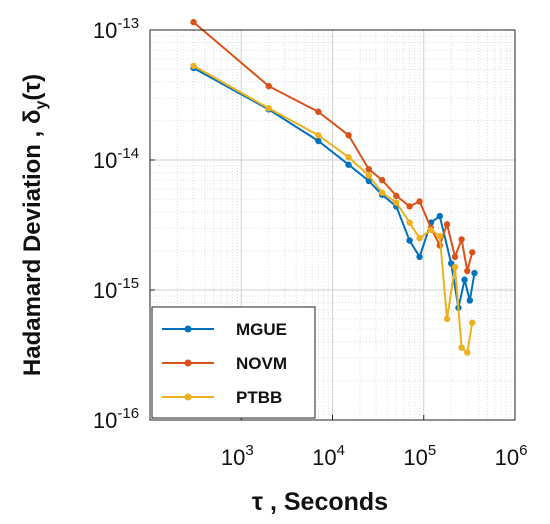 The height and width of the screenshot is (524, 550). Describe the element at coordinates (237, 456) in the screenshot. I see `x-tick-label: 10³` at that location.